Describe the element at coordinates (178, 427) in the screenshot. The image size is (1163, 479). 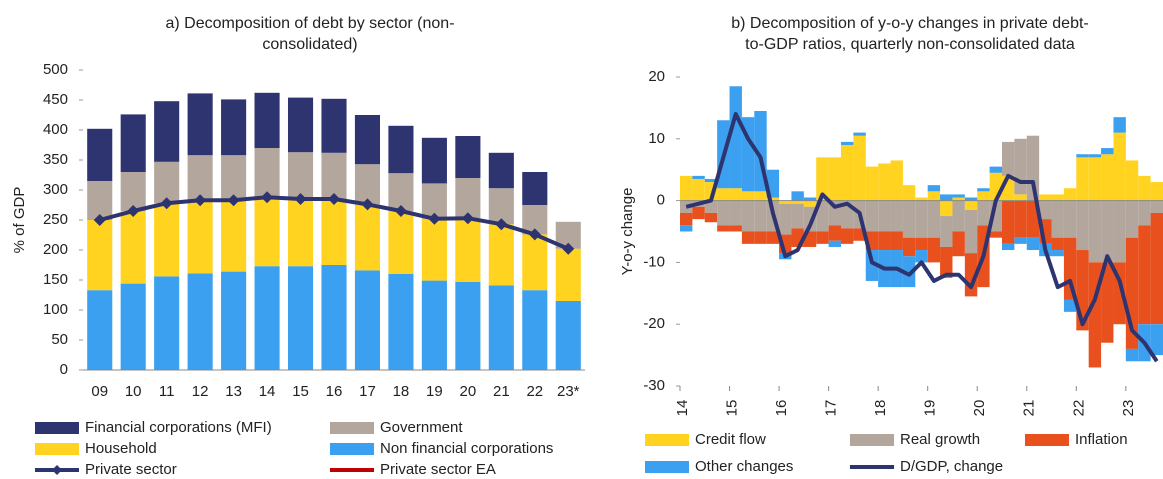
I see `legend-label: Financial corporations (MFI)` at that location.